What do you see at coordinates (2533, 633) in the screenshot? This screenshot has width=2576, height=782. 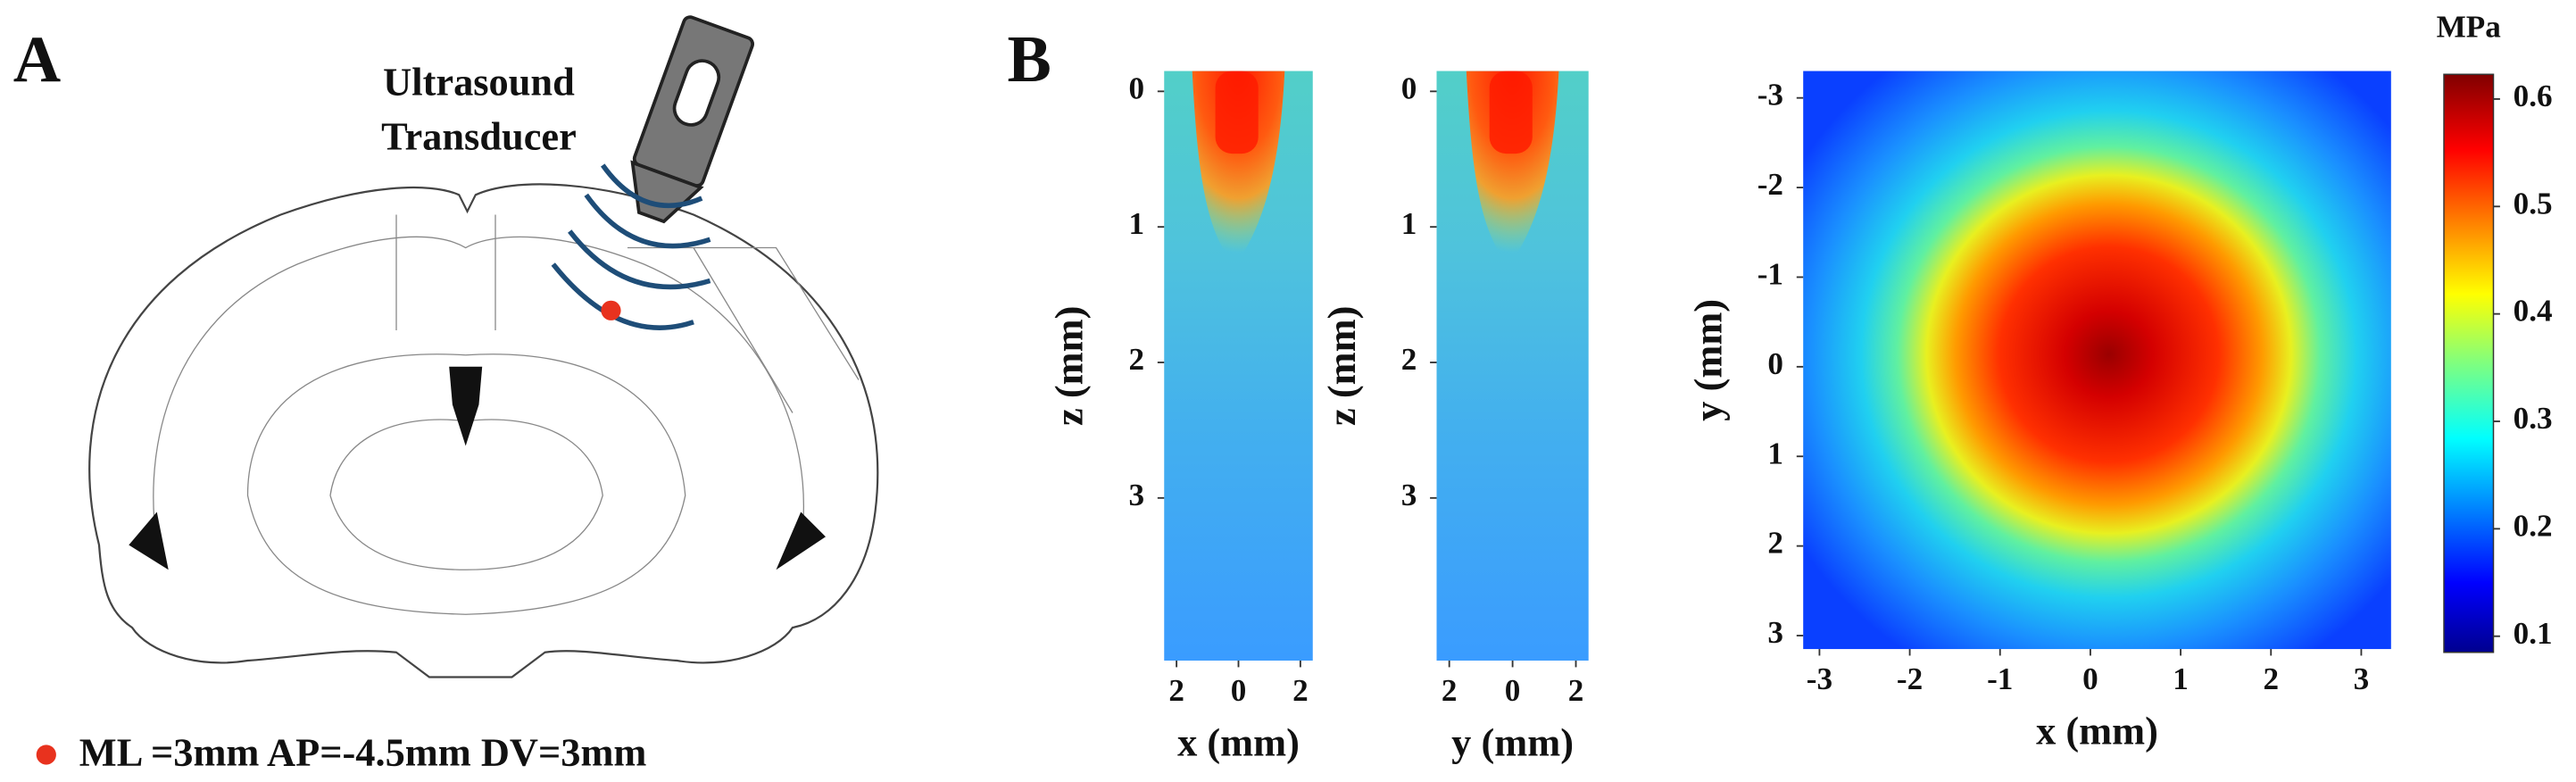 I see `colorbar-tick-label: 0.1` at bounding box center [2533, 633].